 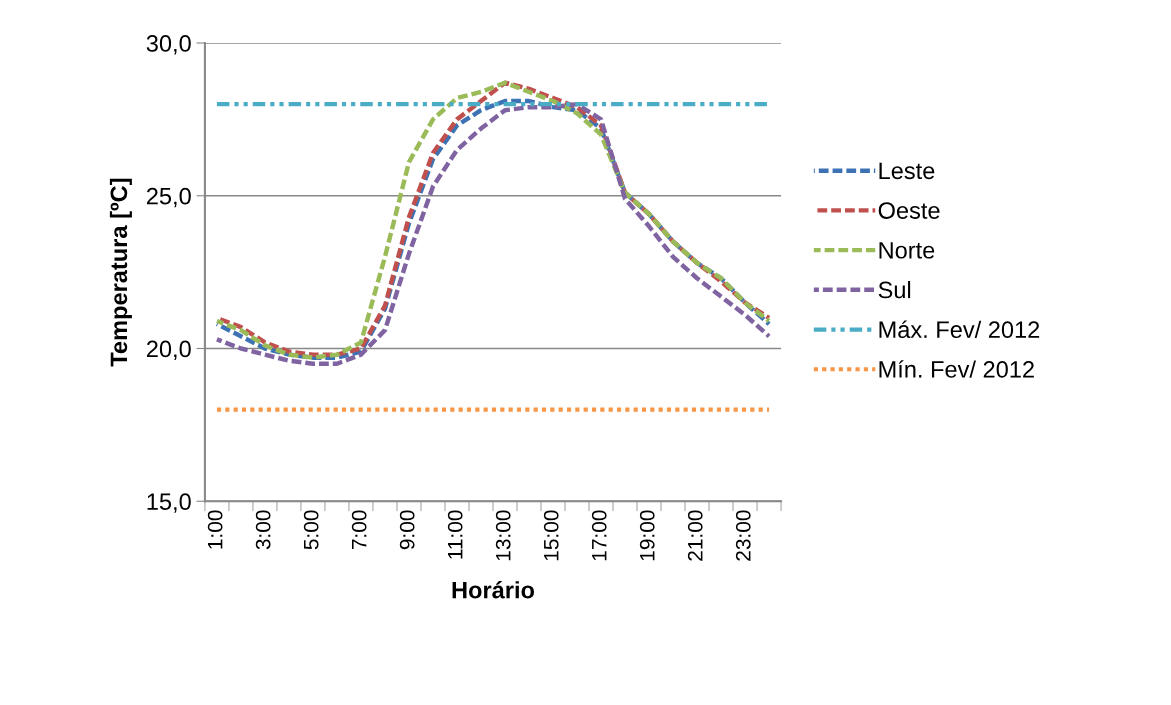 I want to click on legend-label: Mín. Fev/ 2012, so click(x=956, y=369).